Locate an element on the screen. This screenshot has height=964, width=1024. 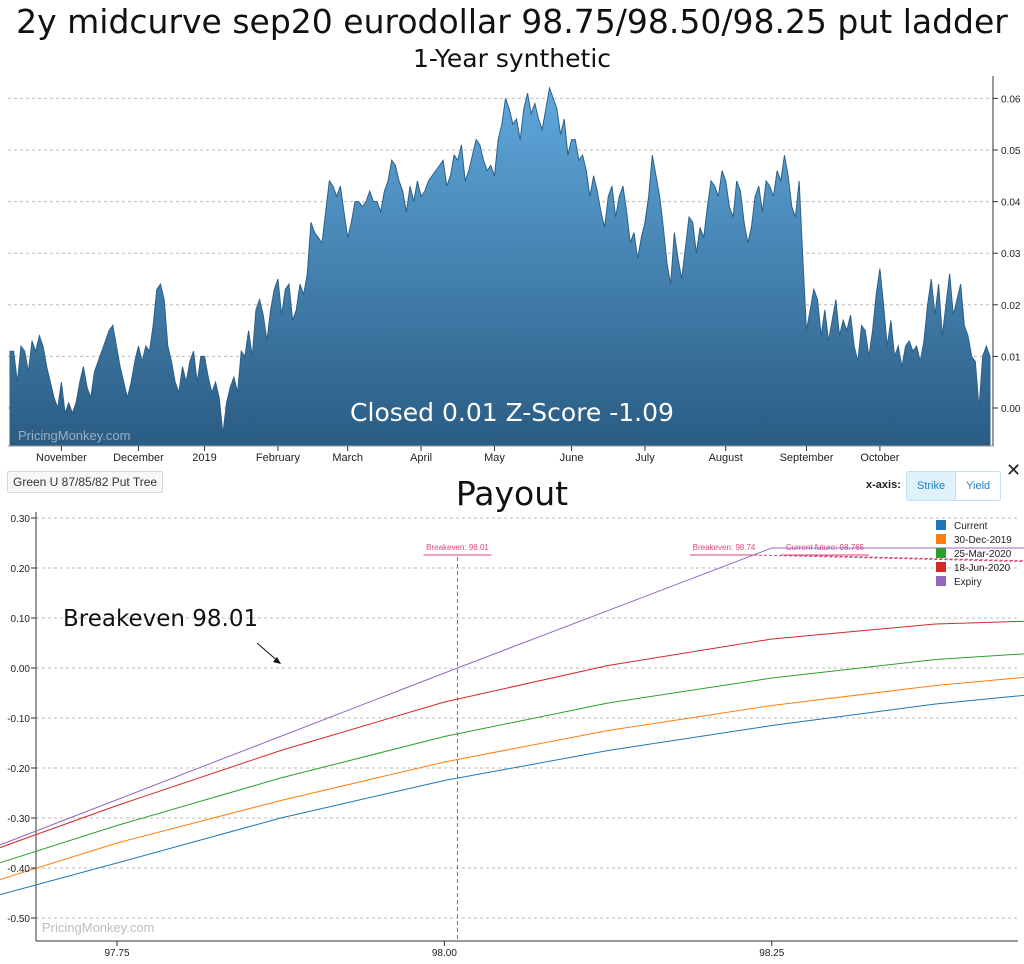
chart-subtitle: 1-Year synthetic is located at coordinates (512, 58).